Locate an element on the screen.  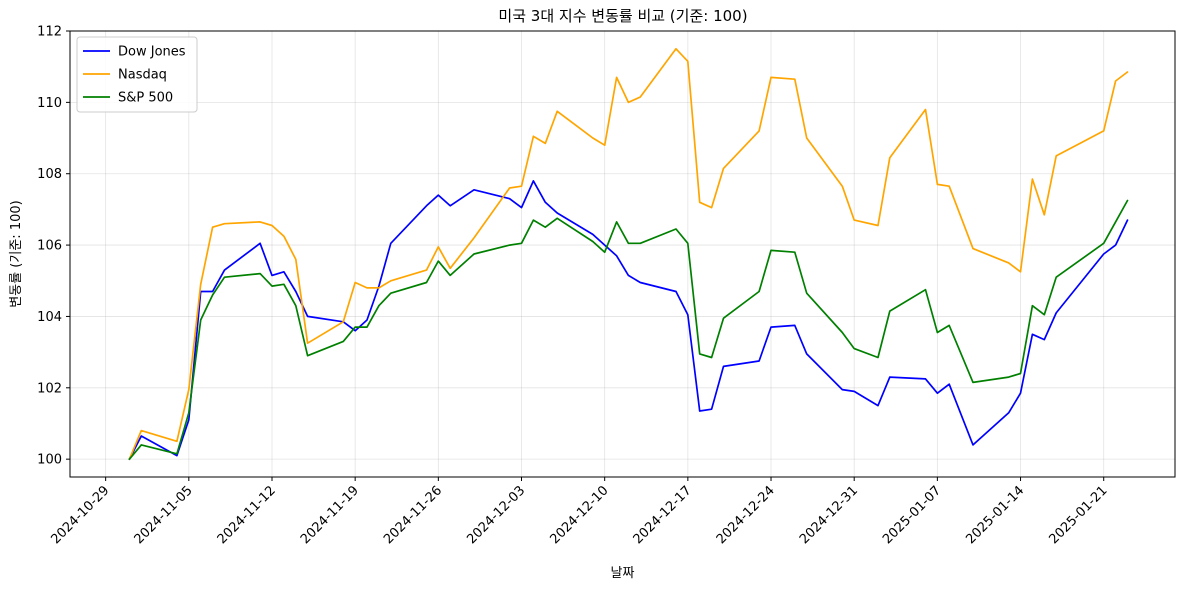
x-tick-label: 2025-01-07 is located at coordinates (912, 515).